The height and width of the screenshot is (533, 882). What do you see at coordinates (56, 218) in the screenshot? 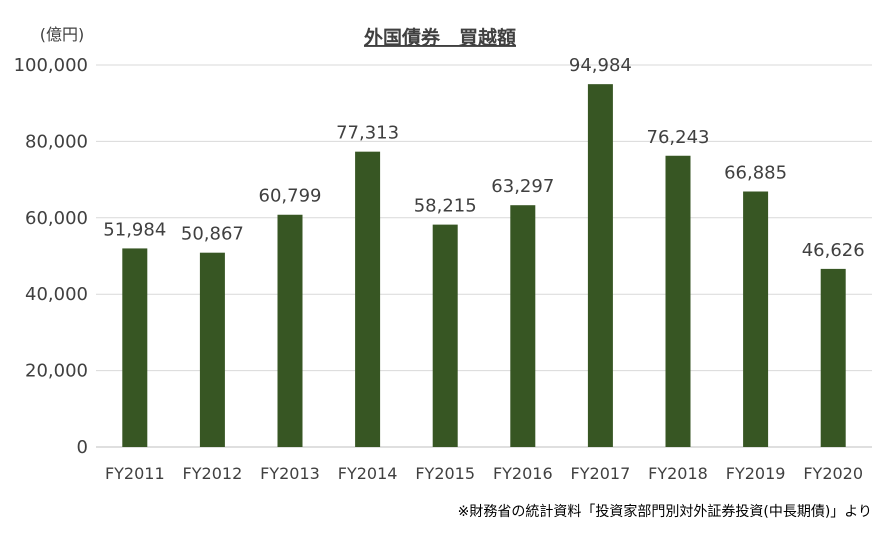
I see `y-tick-label: 60,000` at bounding box center [56, 218].